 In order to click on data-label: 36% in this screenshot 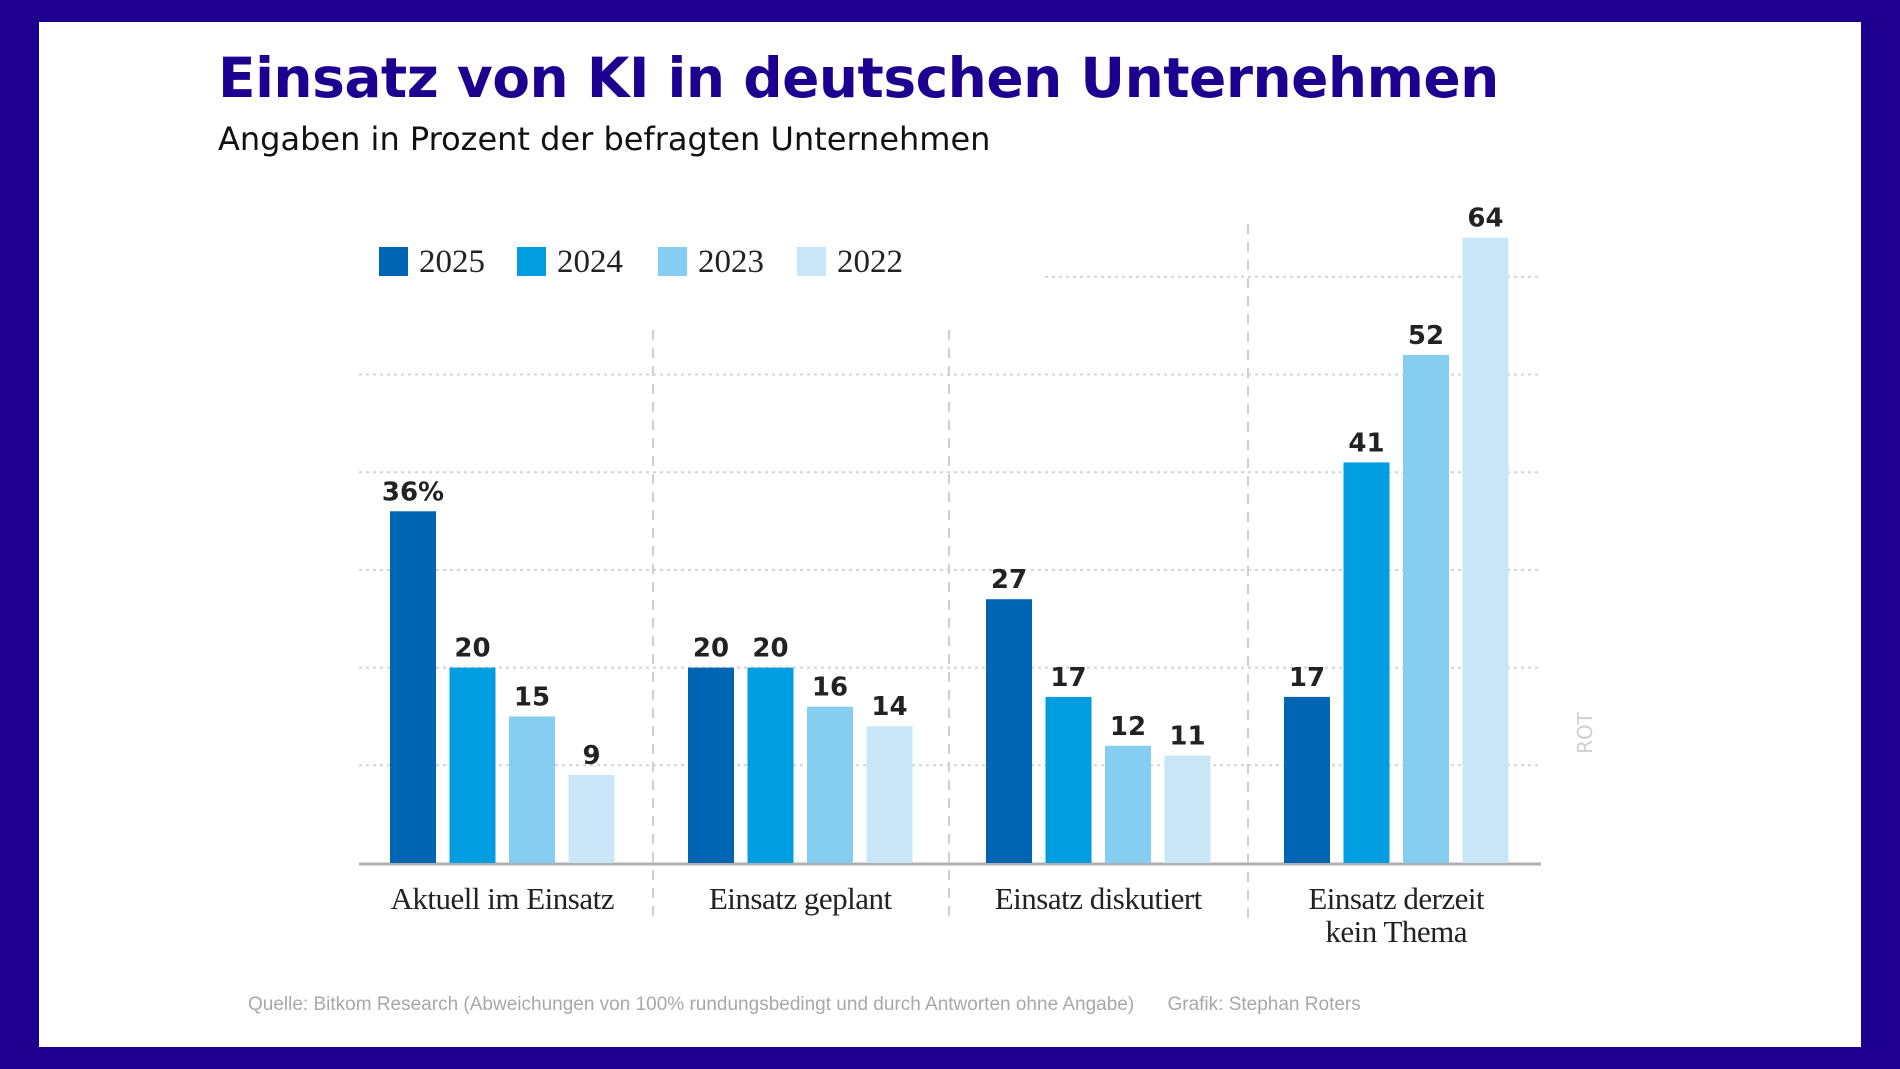, I will do `click(413, 492)`.